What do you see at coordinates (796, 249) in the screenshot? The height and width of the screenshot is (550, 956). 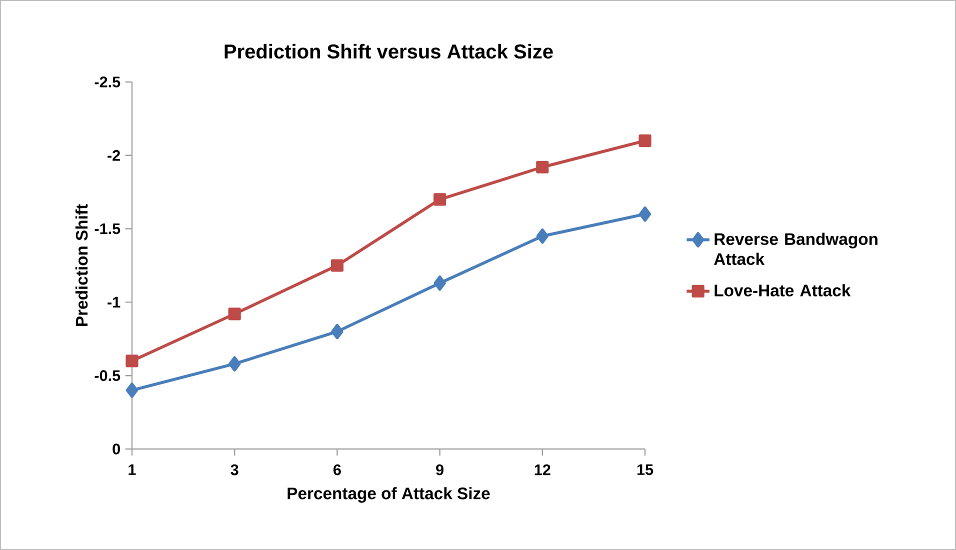 I see `legend-label: Reverse Bandwagon Attack` at bounding box center [796, 249].